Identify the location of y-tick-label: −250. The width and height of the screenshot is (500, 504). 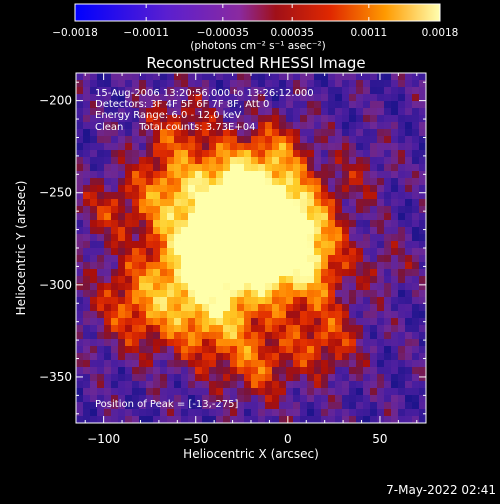
(55, 193).